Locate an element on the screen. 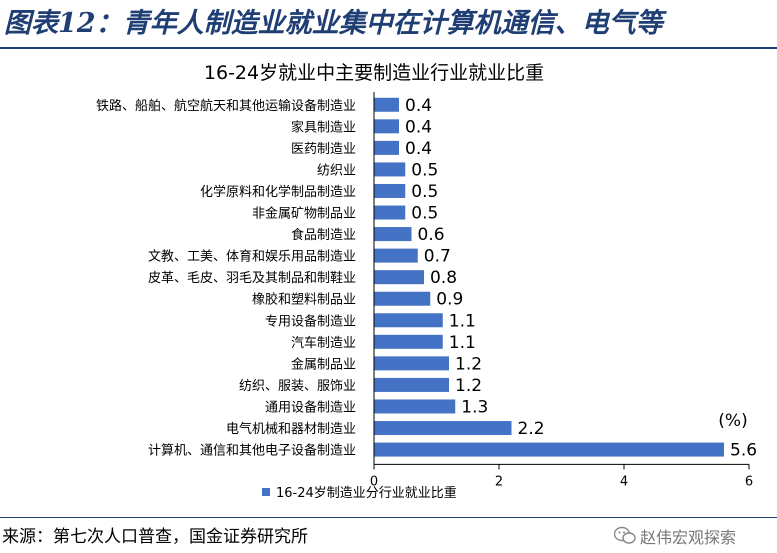 This screenshot has width=777, height=553. watermark: 赵伟宏观探索 is located at coordinates (675, 536).